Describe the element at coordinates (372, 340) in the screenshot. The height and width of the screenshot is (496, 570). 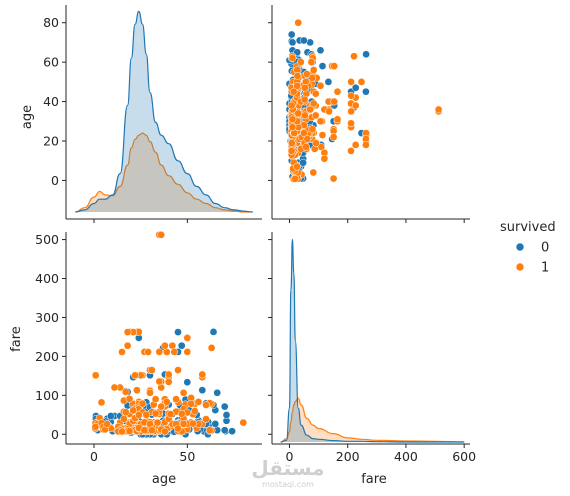
I see `kde-fare-areas` at that location.